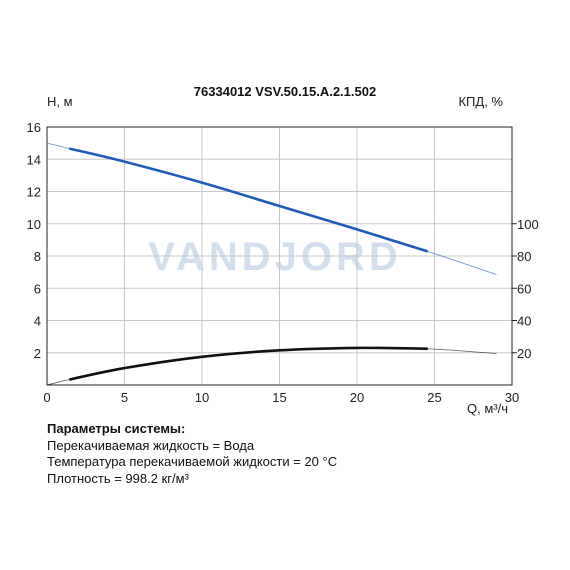 This screenshot has height=570, width=570. What do you see at coordinates (275, 257) in the screenshot?
I see `watermark-logo: VANDJORD` at bounding box center [275, 257].